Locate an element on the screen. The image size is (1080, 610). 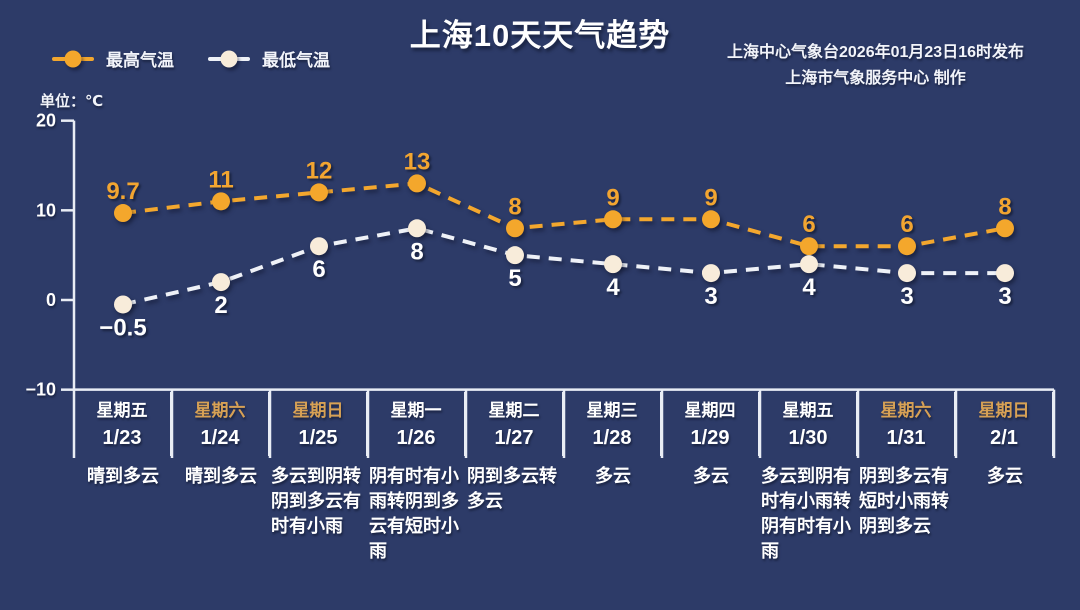
forecast-day-column: 星期六 1/24 晴到多云 is located at coordinates (221, 478).